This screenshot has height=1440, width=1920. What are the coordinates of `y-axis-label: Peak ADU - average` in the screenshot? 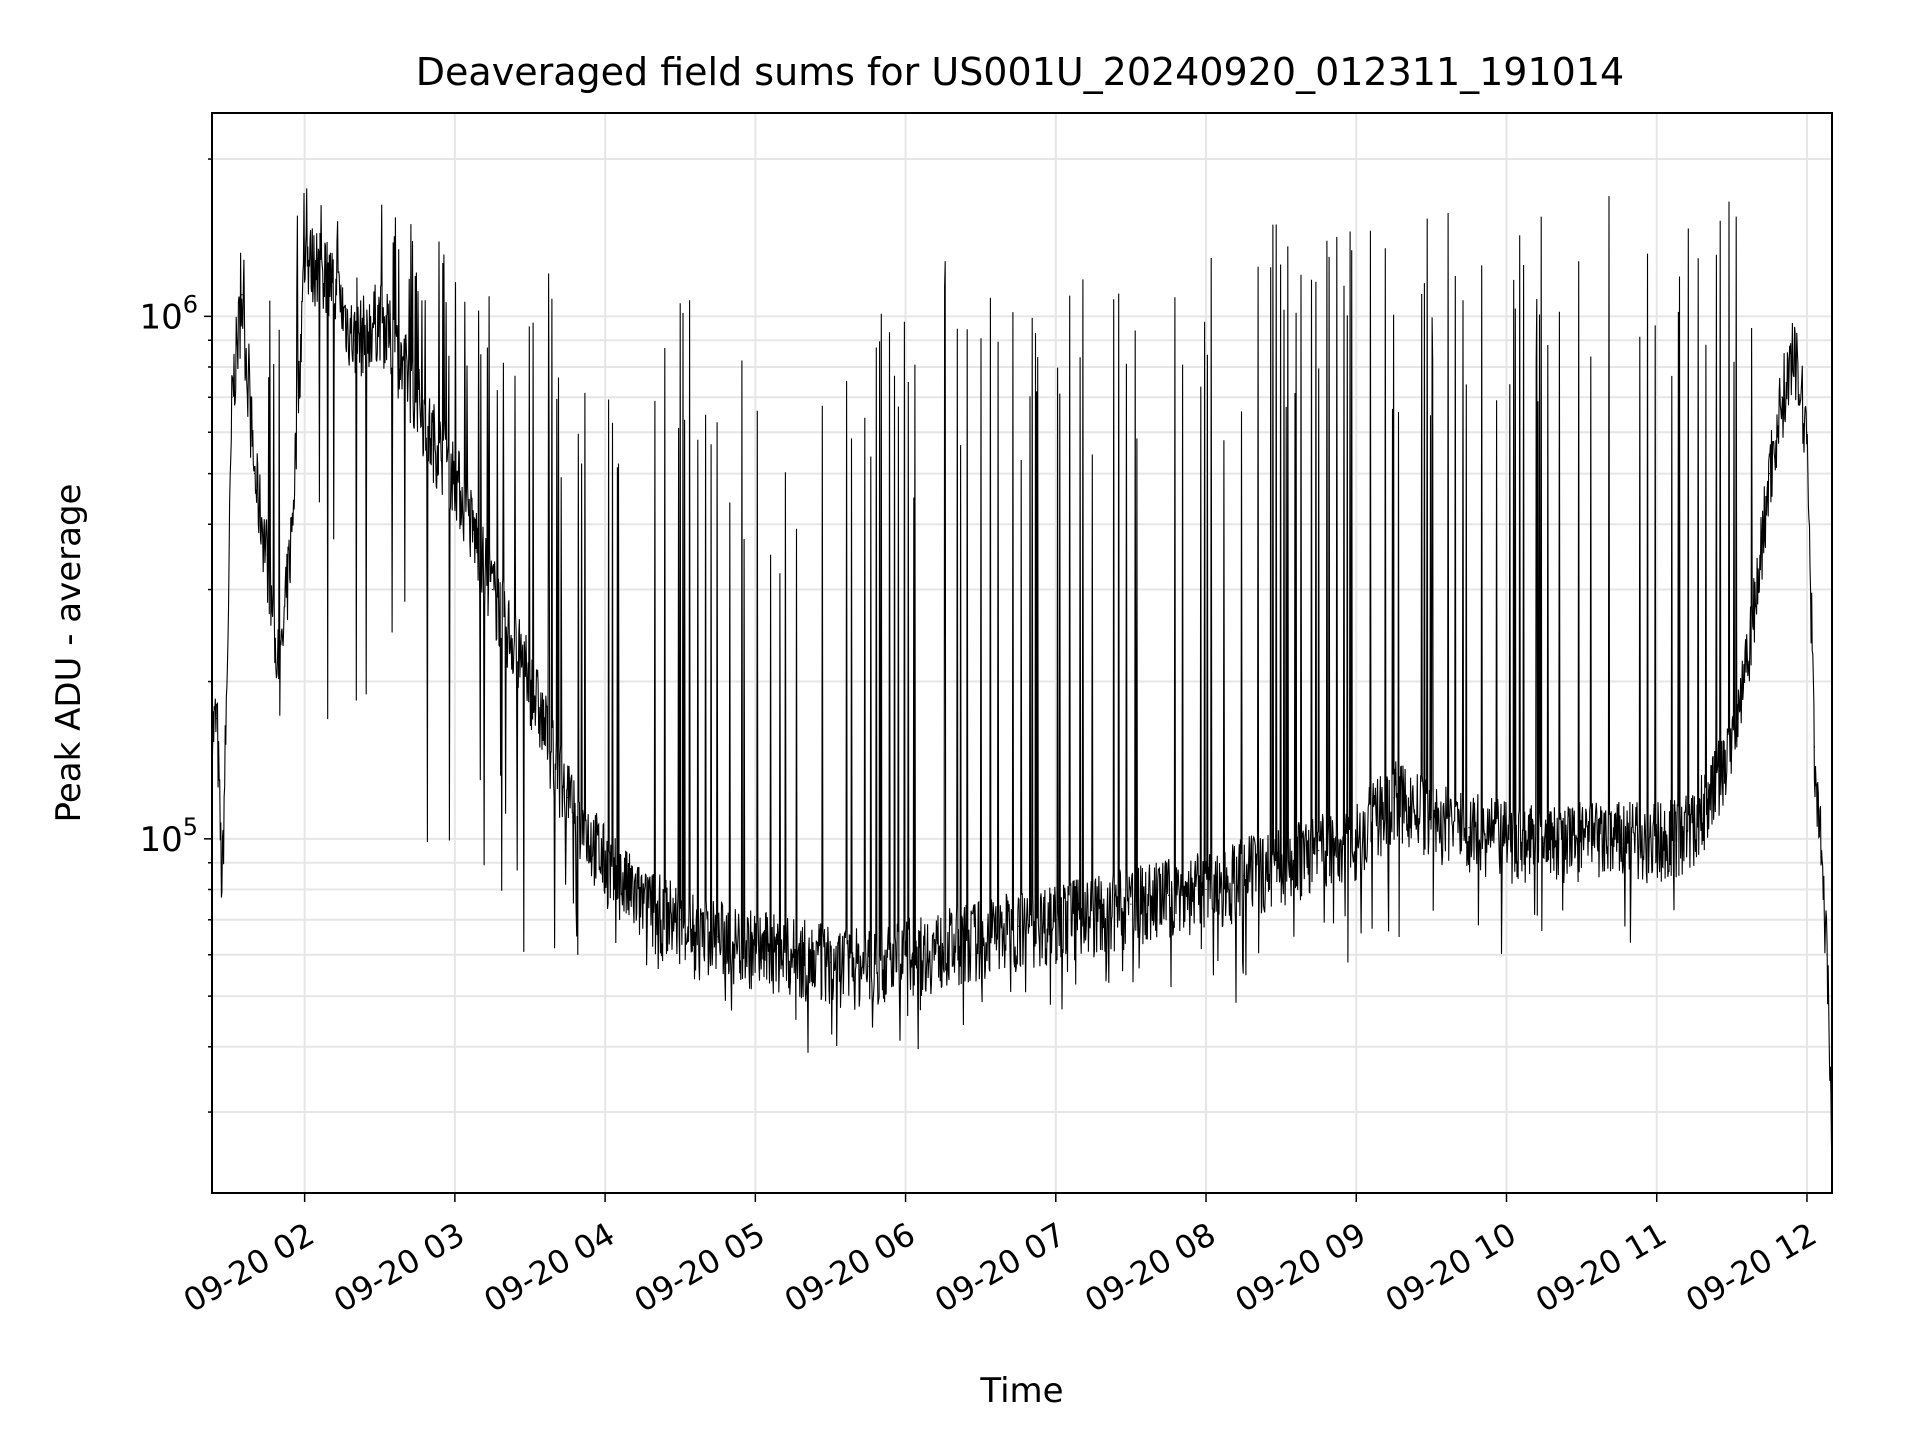 It's located at (69, 653).